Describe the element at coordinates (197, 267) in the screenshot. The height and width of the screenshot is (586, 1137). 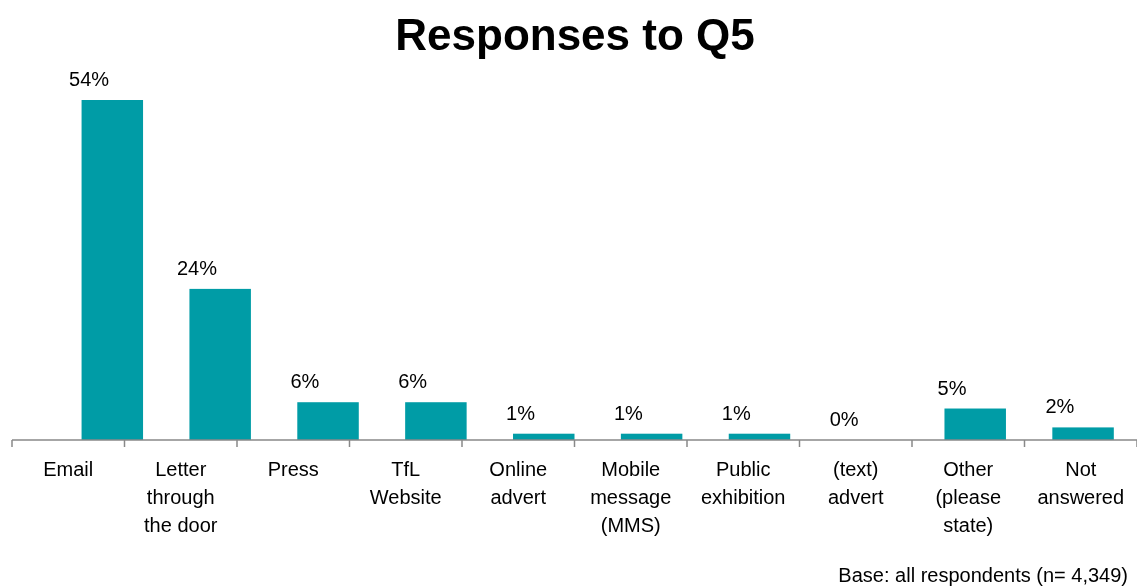
I see `data-label: 24%` at that location.